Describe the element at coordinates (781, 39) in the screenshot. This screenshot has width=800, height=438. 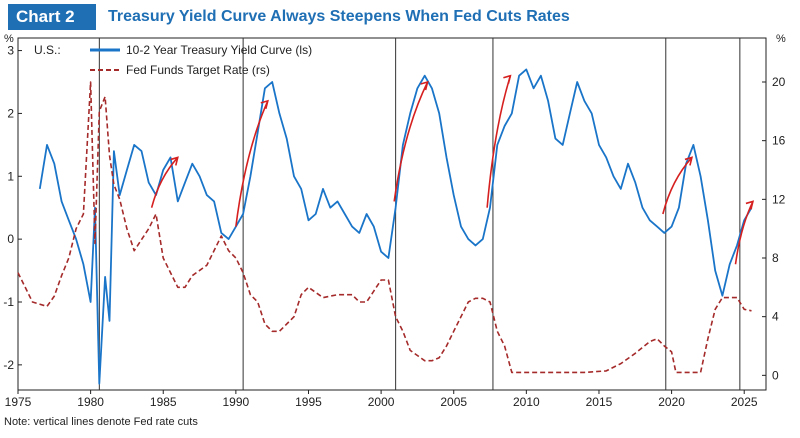
I see `right-axis-unit: %` at that location.